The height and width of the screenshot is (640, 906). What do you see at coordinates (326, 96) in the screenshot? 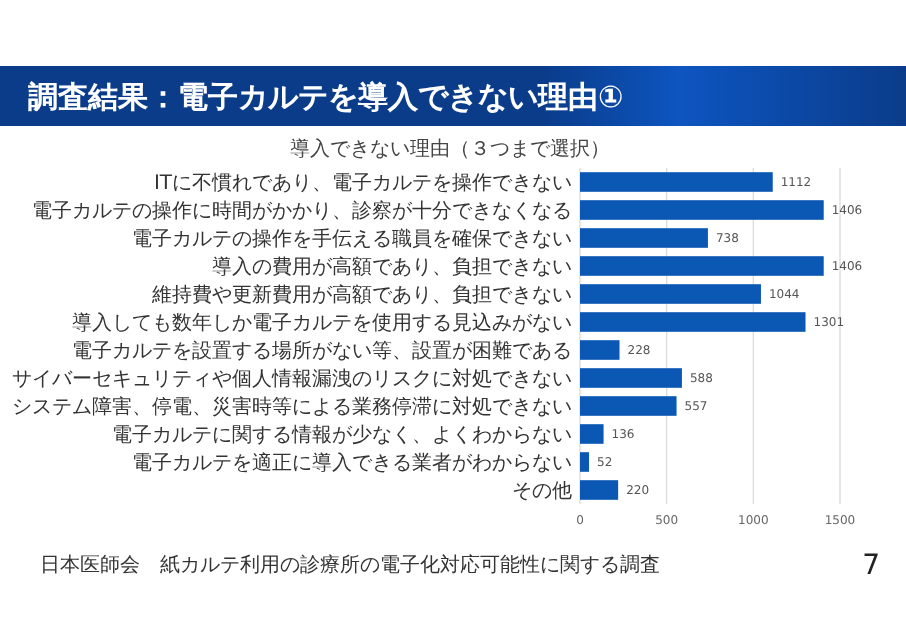
I see `text: 調査結果：電子カルテを導入できない理由①` at bounding box center [326, 96].